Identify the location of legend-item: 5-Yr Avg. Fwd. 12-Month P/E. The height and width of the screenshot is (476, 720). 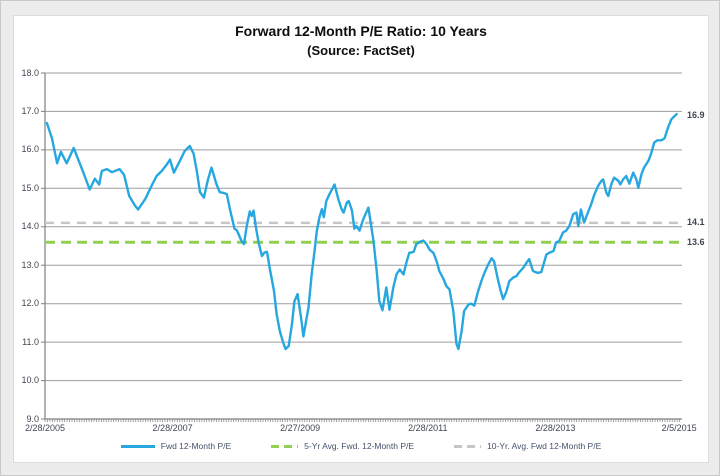
(342, 446).